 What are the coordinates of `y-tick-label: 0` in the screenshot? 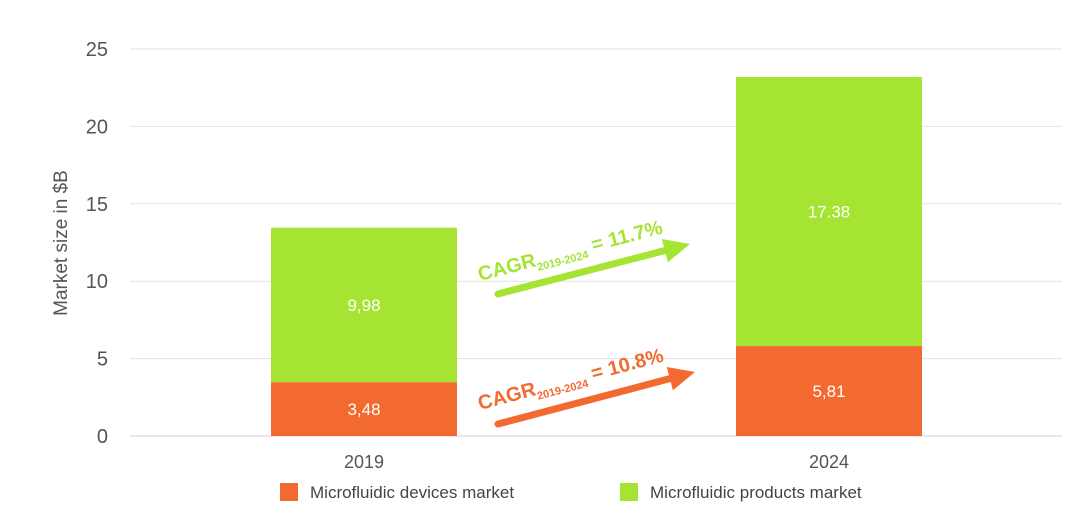 It's located at (102, 437).